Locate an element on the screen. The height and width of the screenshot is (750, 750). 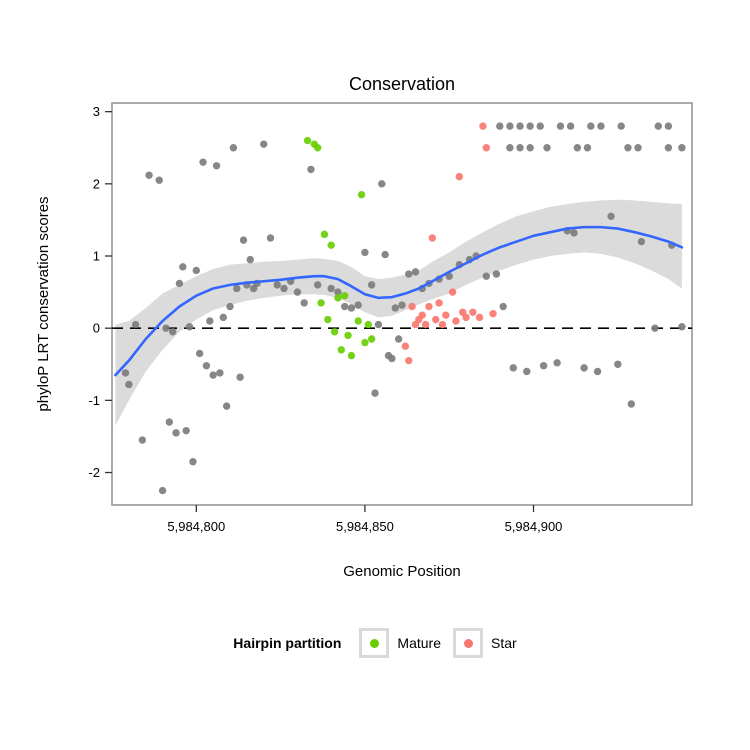
legend-label-star: Star is located at coordinates (504, 643).